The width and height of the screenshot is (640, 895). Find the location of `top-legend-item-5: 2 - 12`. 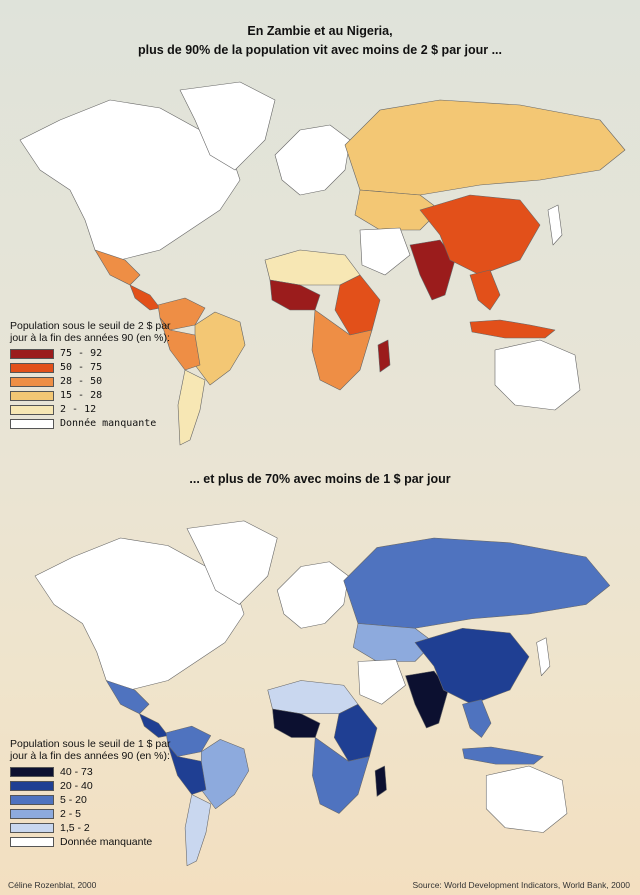

top-legend-item-5: 2 - 12 is located at coordinates (92, 410).